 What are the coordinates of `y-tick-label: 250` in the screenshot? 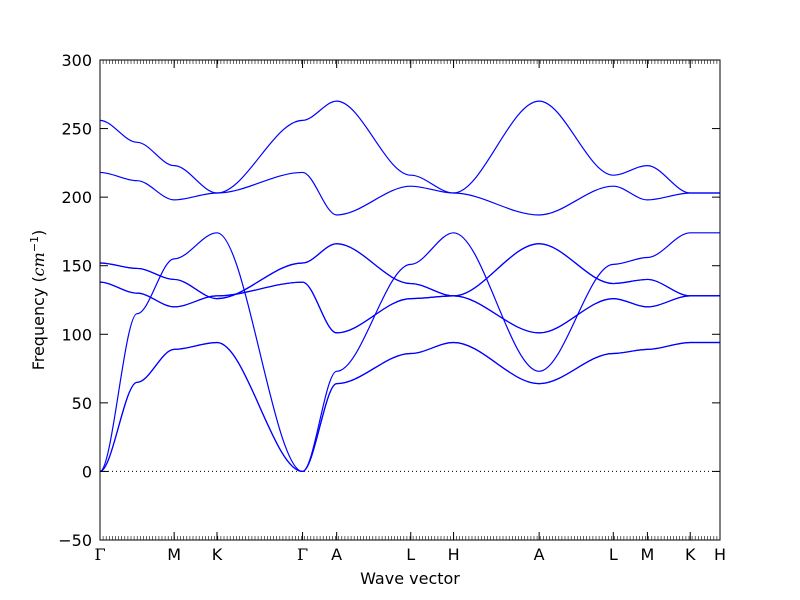 It's located at (76, 129).